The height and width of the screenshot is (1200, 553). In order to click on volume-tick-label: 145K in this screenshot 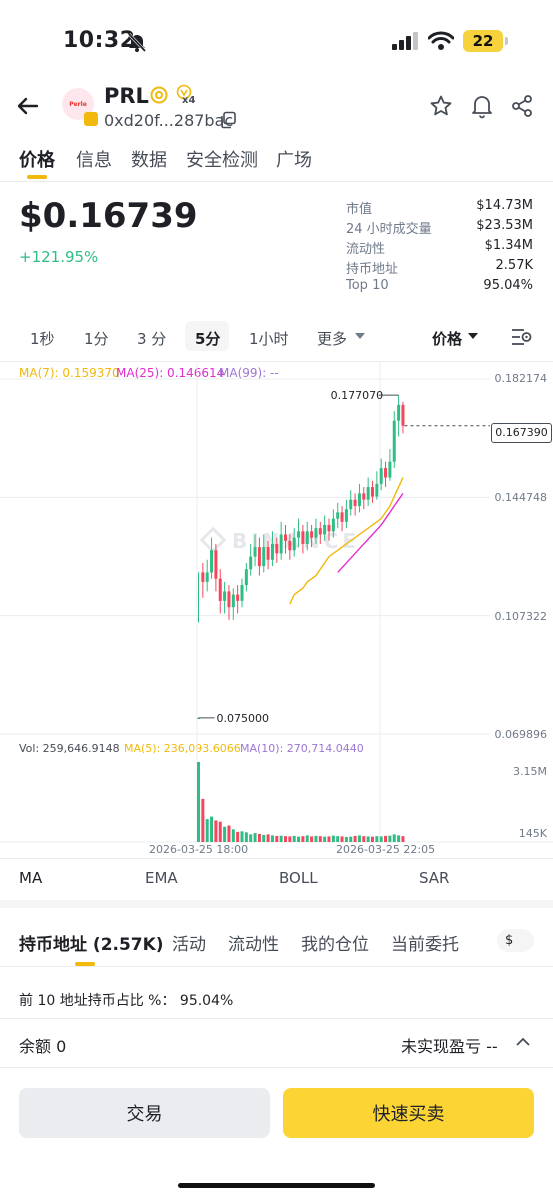, I will do `click(532, 833)`.